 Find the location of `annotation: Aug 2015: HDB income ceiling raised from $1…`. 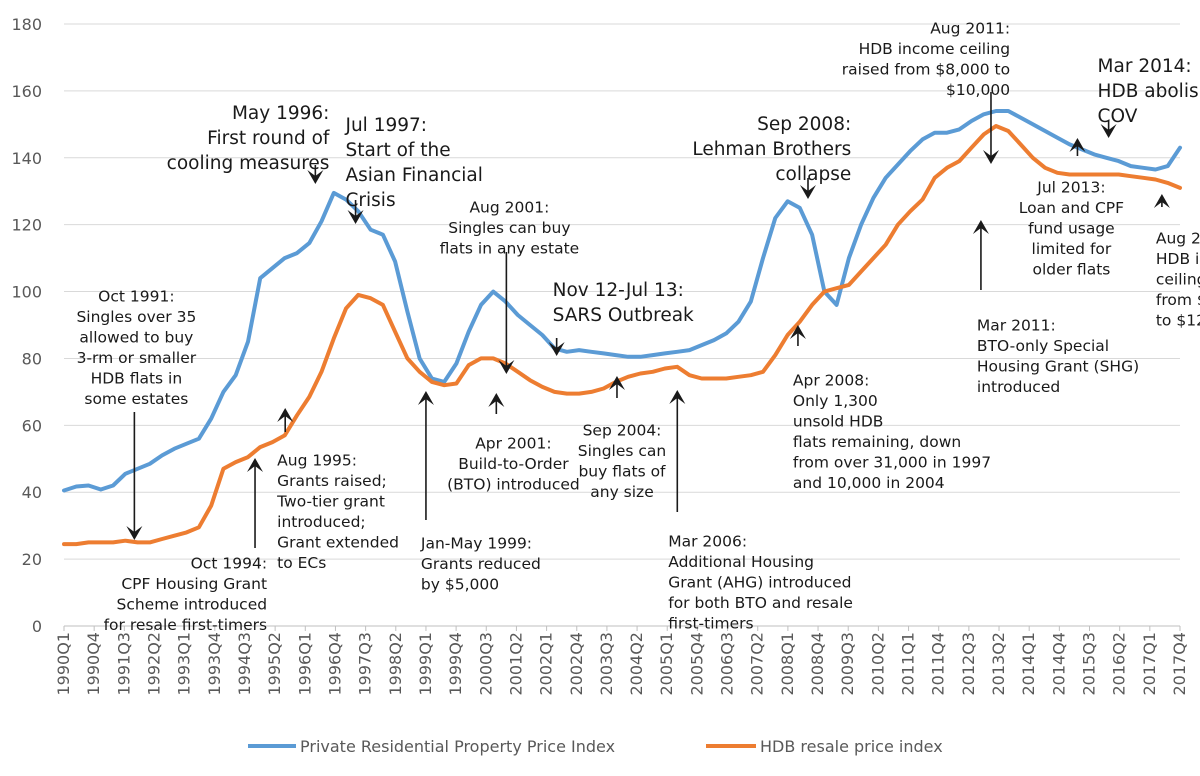

annotation: Aug 2015: HDB income ceiling raised from $1… is located at coordinates (1176, 262).